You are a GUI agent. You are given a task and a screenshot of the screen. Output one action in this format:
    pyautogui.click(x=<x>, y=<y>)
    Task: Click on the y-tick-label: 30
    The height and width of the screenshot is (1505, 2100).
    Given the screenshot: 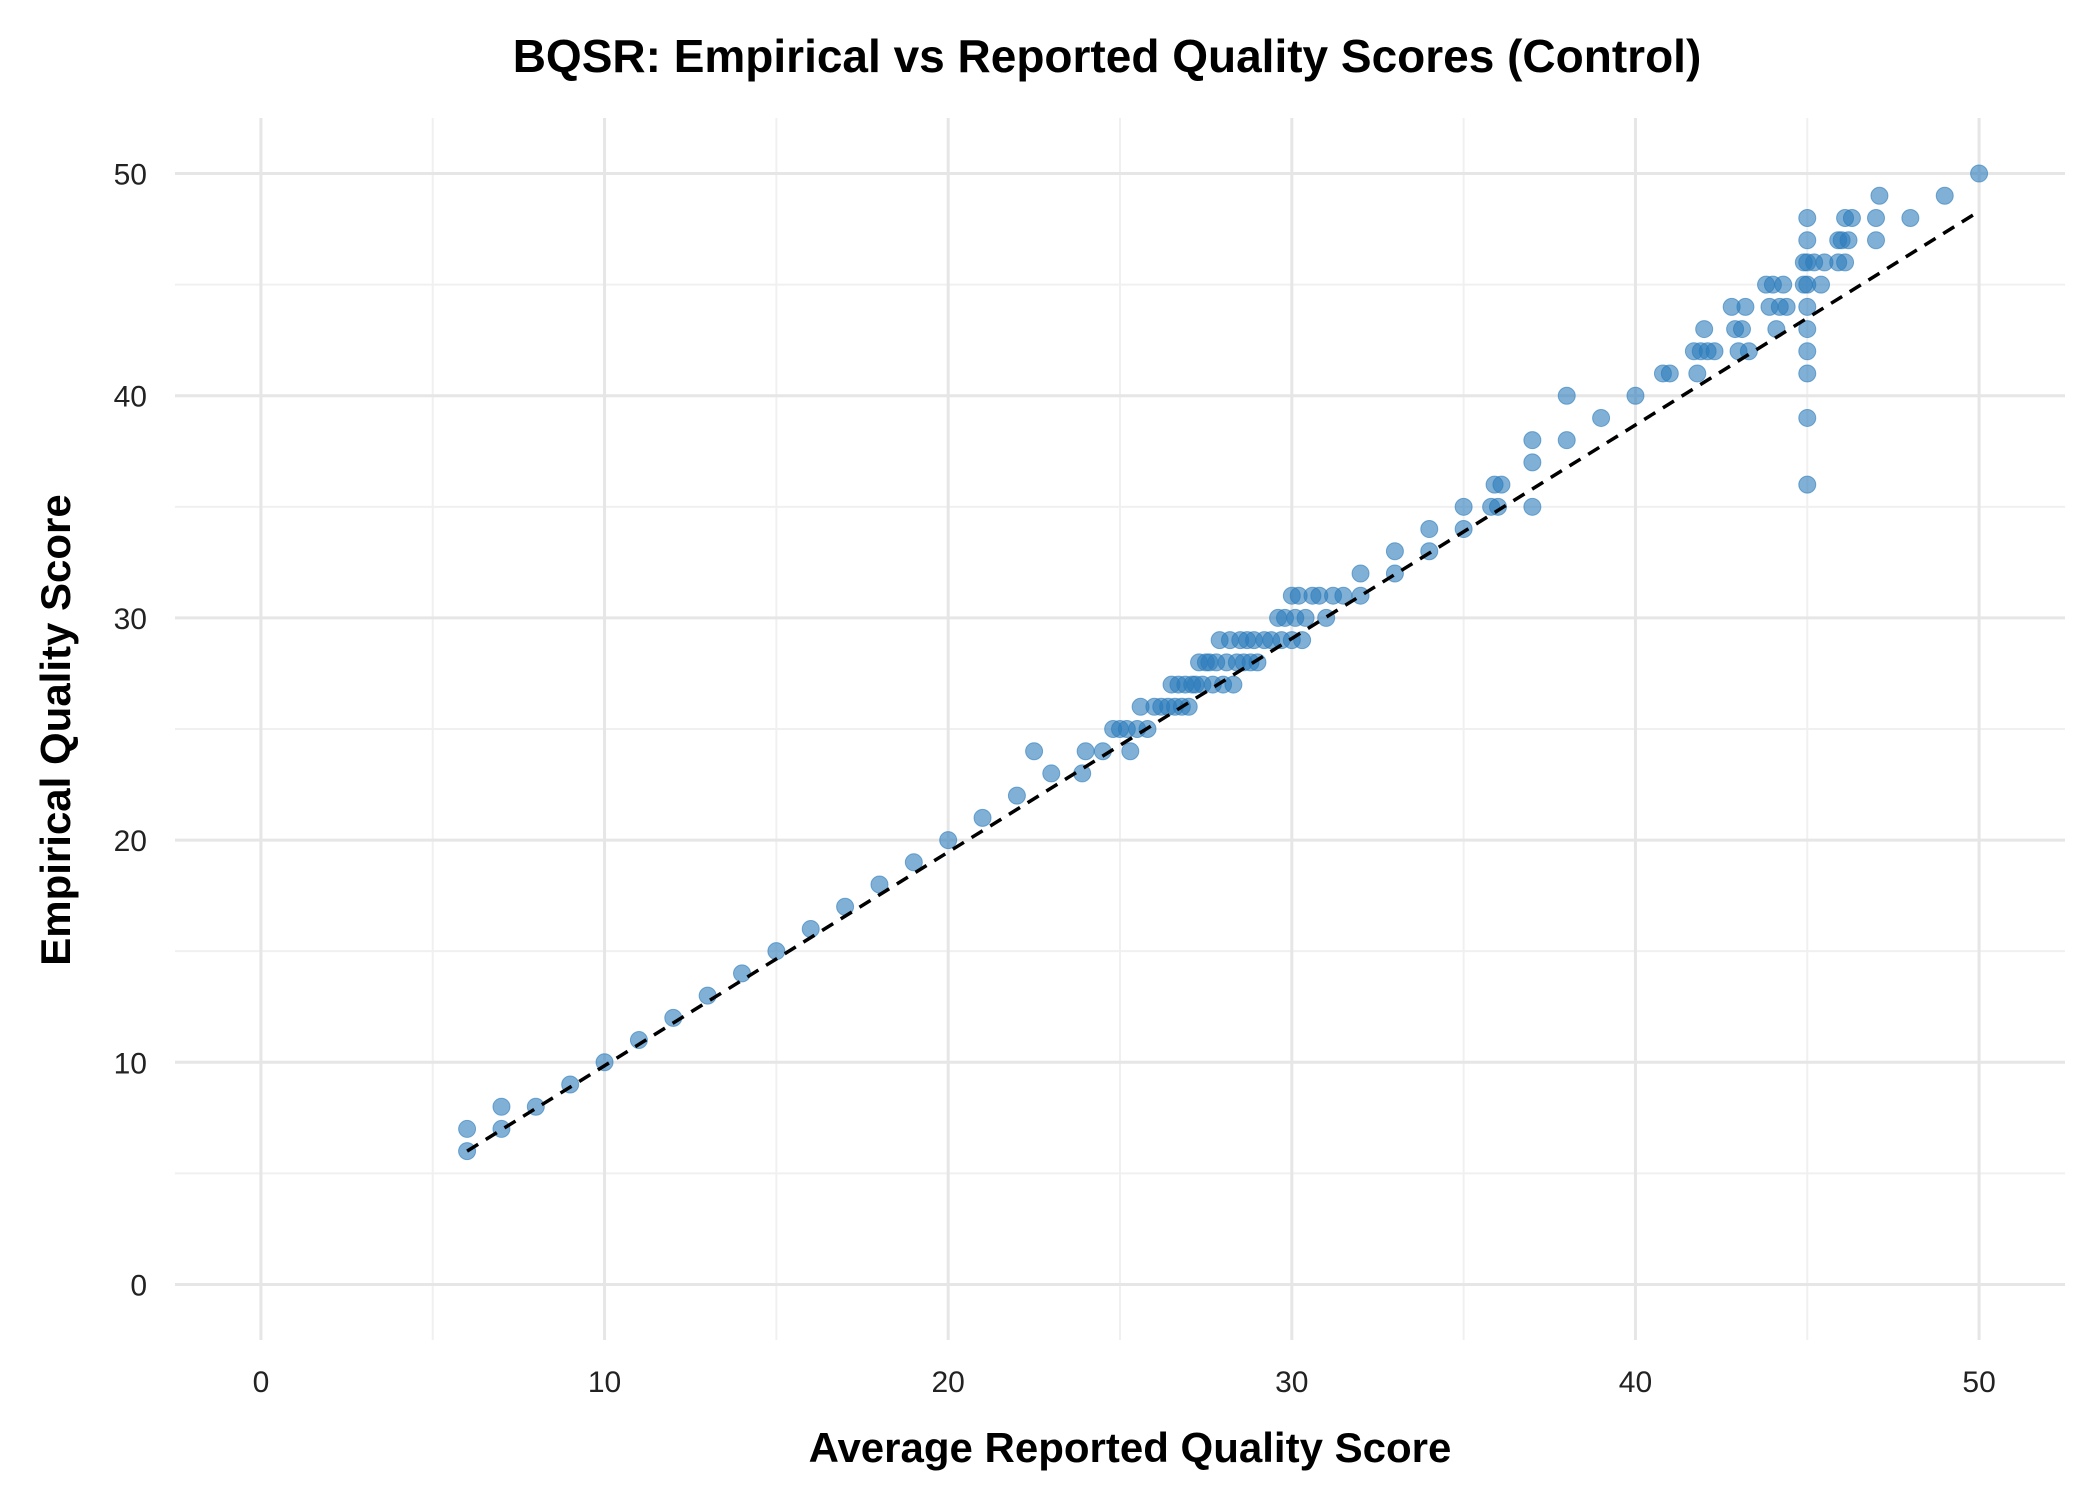 What is the action you would take?
    pyautogui.click(x=130, y=619)
    